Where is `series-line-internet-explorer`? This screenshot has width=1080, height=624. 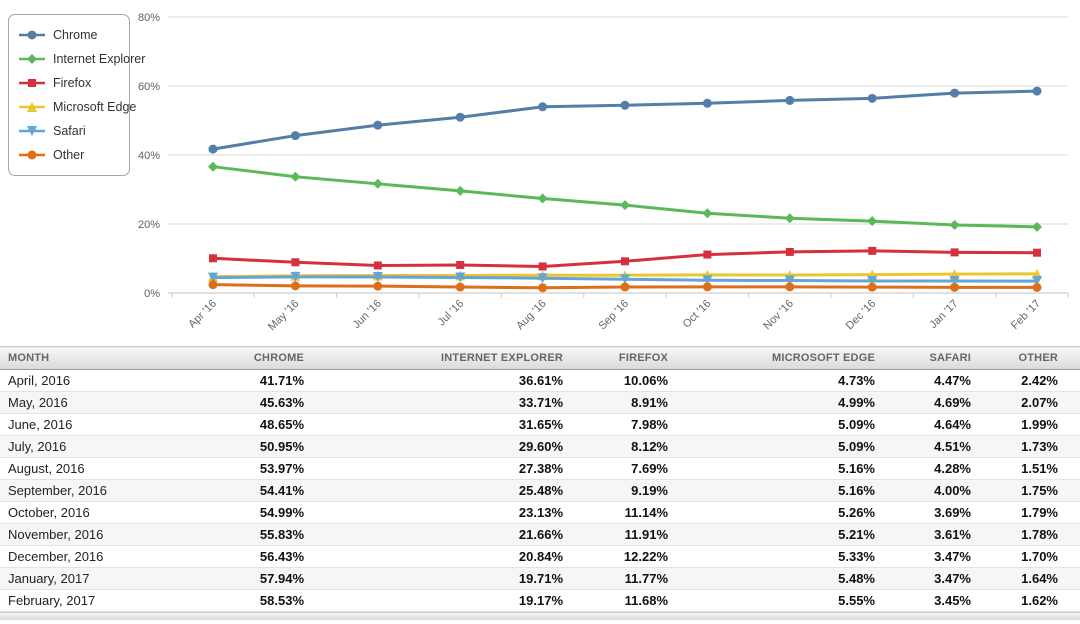 series-line-internet-explorer is located at coordinates (625, 197).